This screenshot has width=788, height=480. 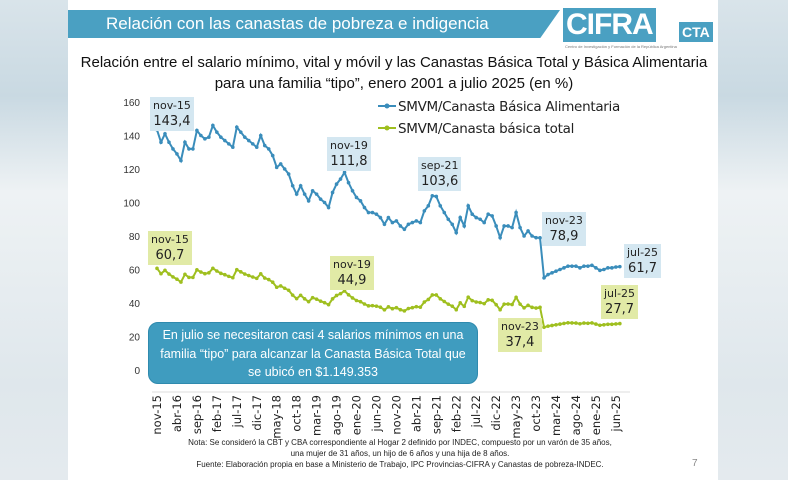 What do you see at coordinates (388, 298) in the screenshot?
I see `series-line` at bounding box center [388, 298].